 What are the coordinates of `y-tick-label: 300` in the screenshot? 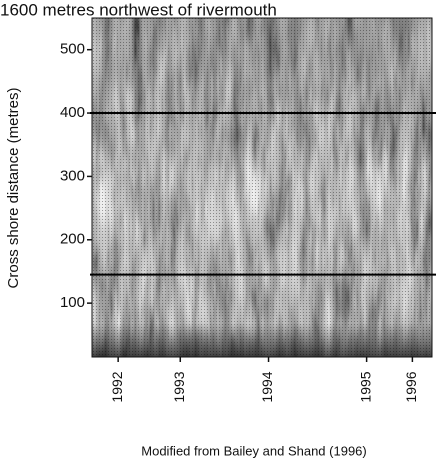 It's located at (72, 175).